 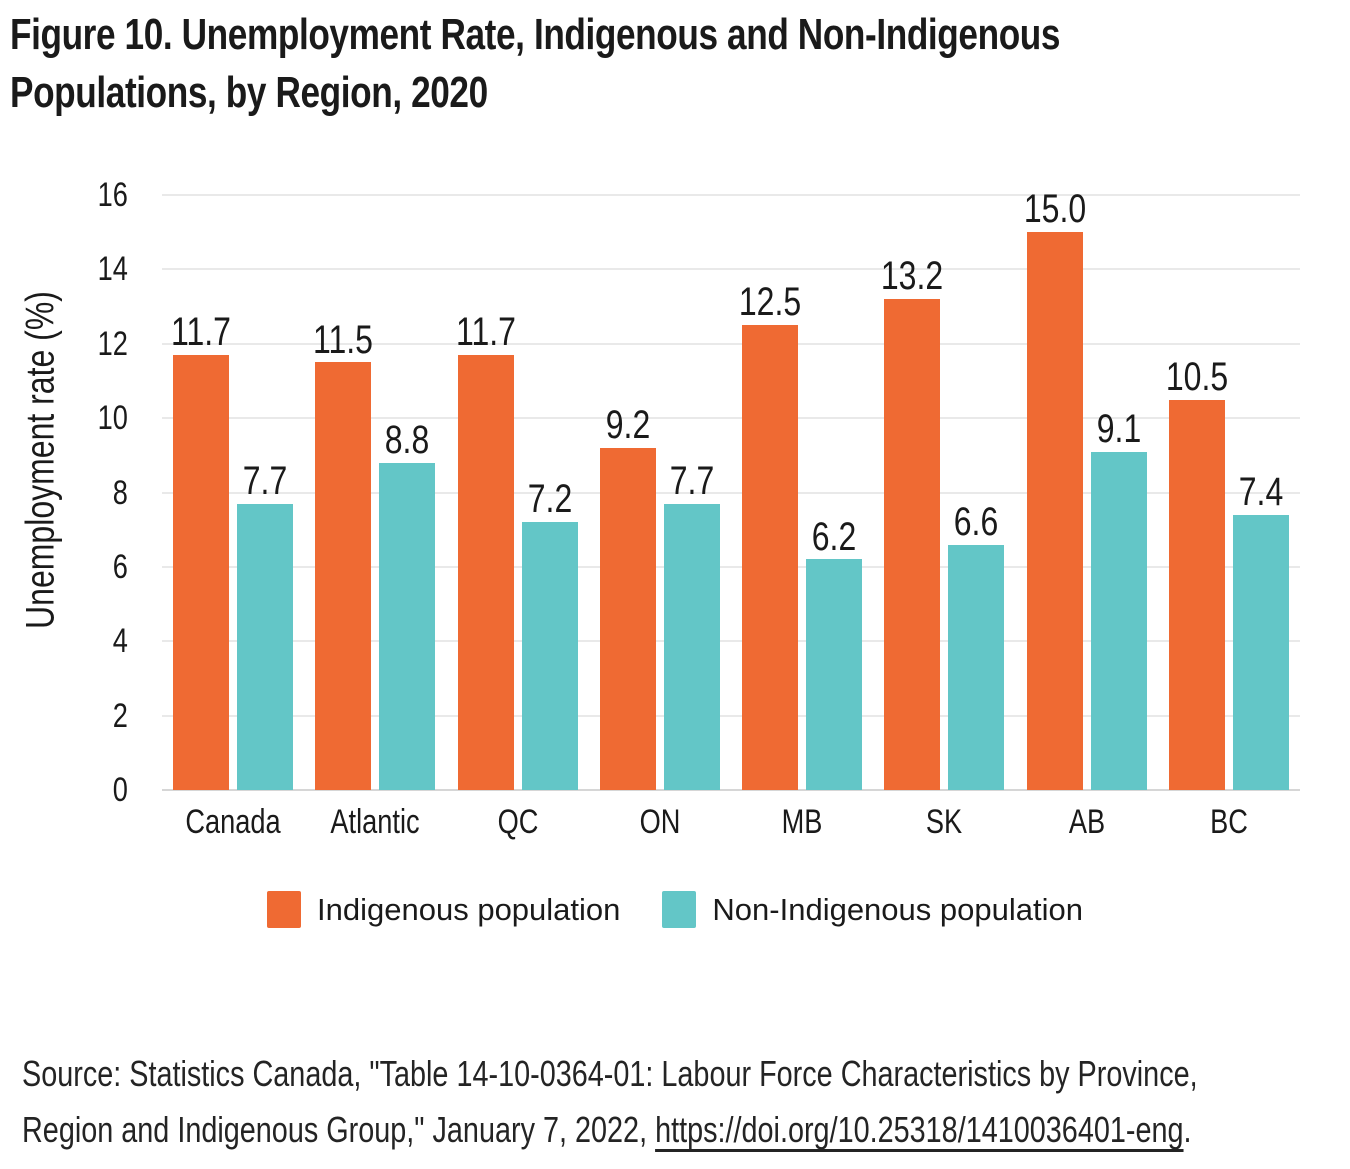 I want to click on value-label-non-indigenous-mb: 6.2, so click(x=834, y=536).